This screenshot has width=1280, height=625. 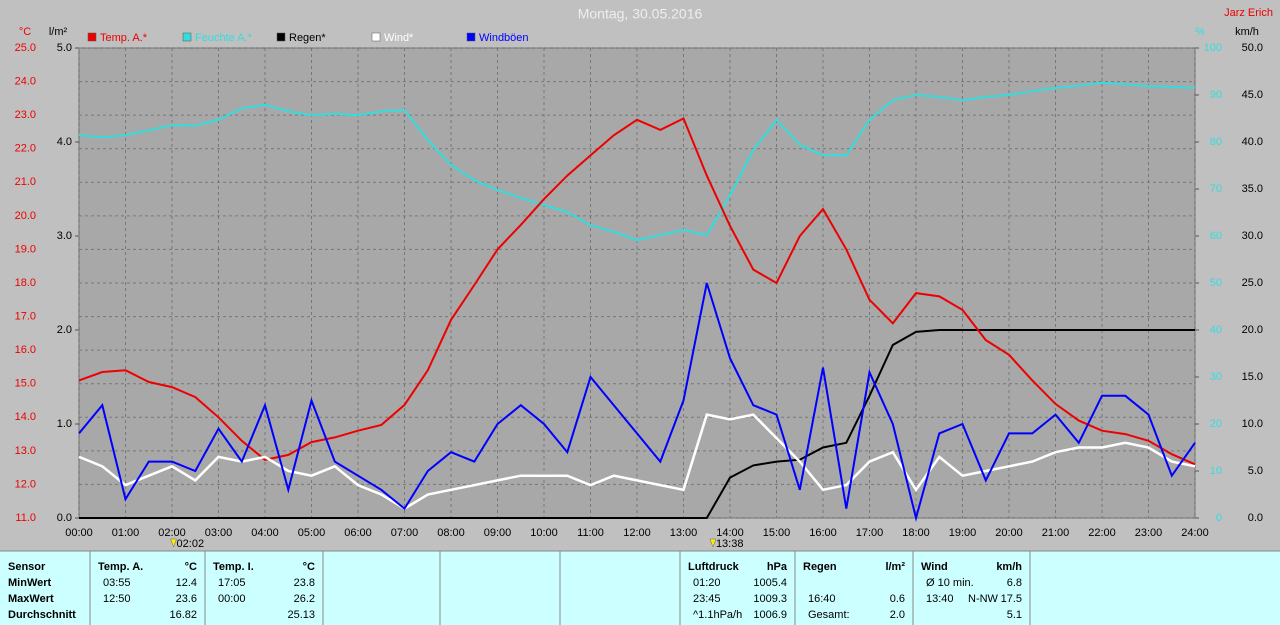 I want to click on table-unit: hPa, so click(x=777, y=567).